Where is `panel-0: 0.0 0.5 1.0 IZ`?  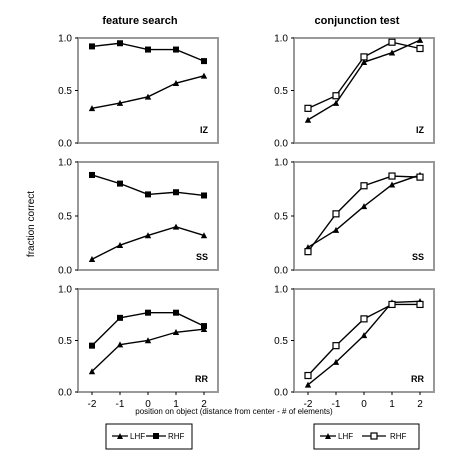
panel-0: 0.0 0.5 1.0 IZ is located at coordinates (138, 92).